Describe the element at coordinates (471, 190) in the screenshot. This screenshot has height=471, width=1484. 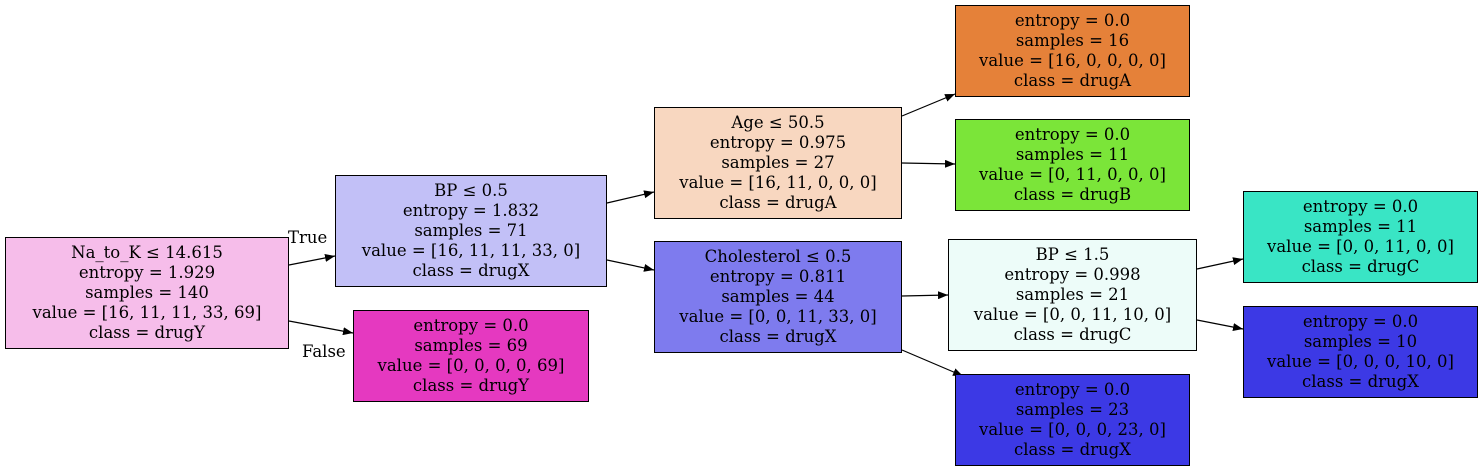
I see `node-line: BP ≤ 0.5` at that location.